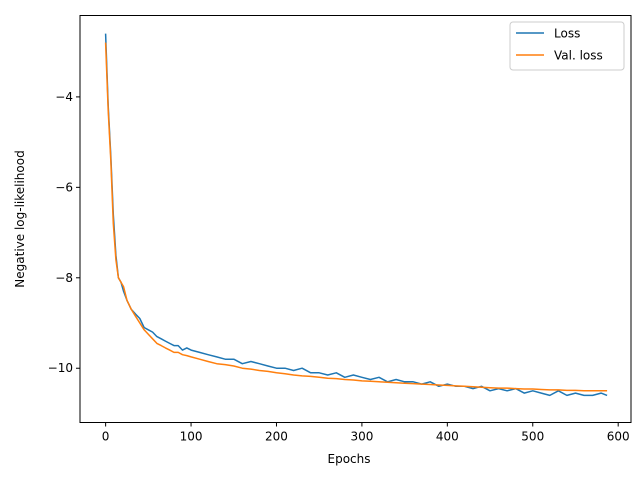 The height and width of the screenshot is (480, 640). I want to click on legend: Loss Val. loss, so click(567, 46).